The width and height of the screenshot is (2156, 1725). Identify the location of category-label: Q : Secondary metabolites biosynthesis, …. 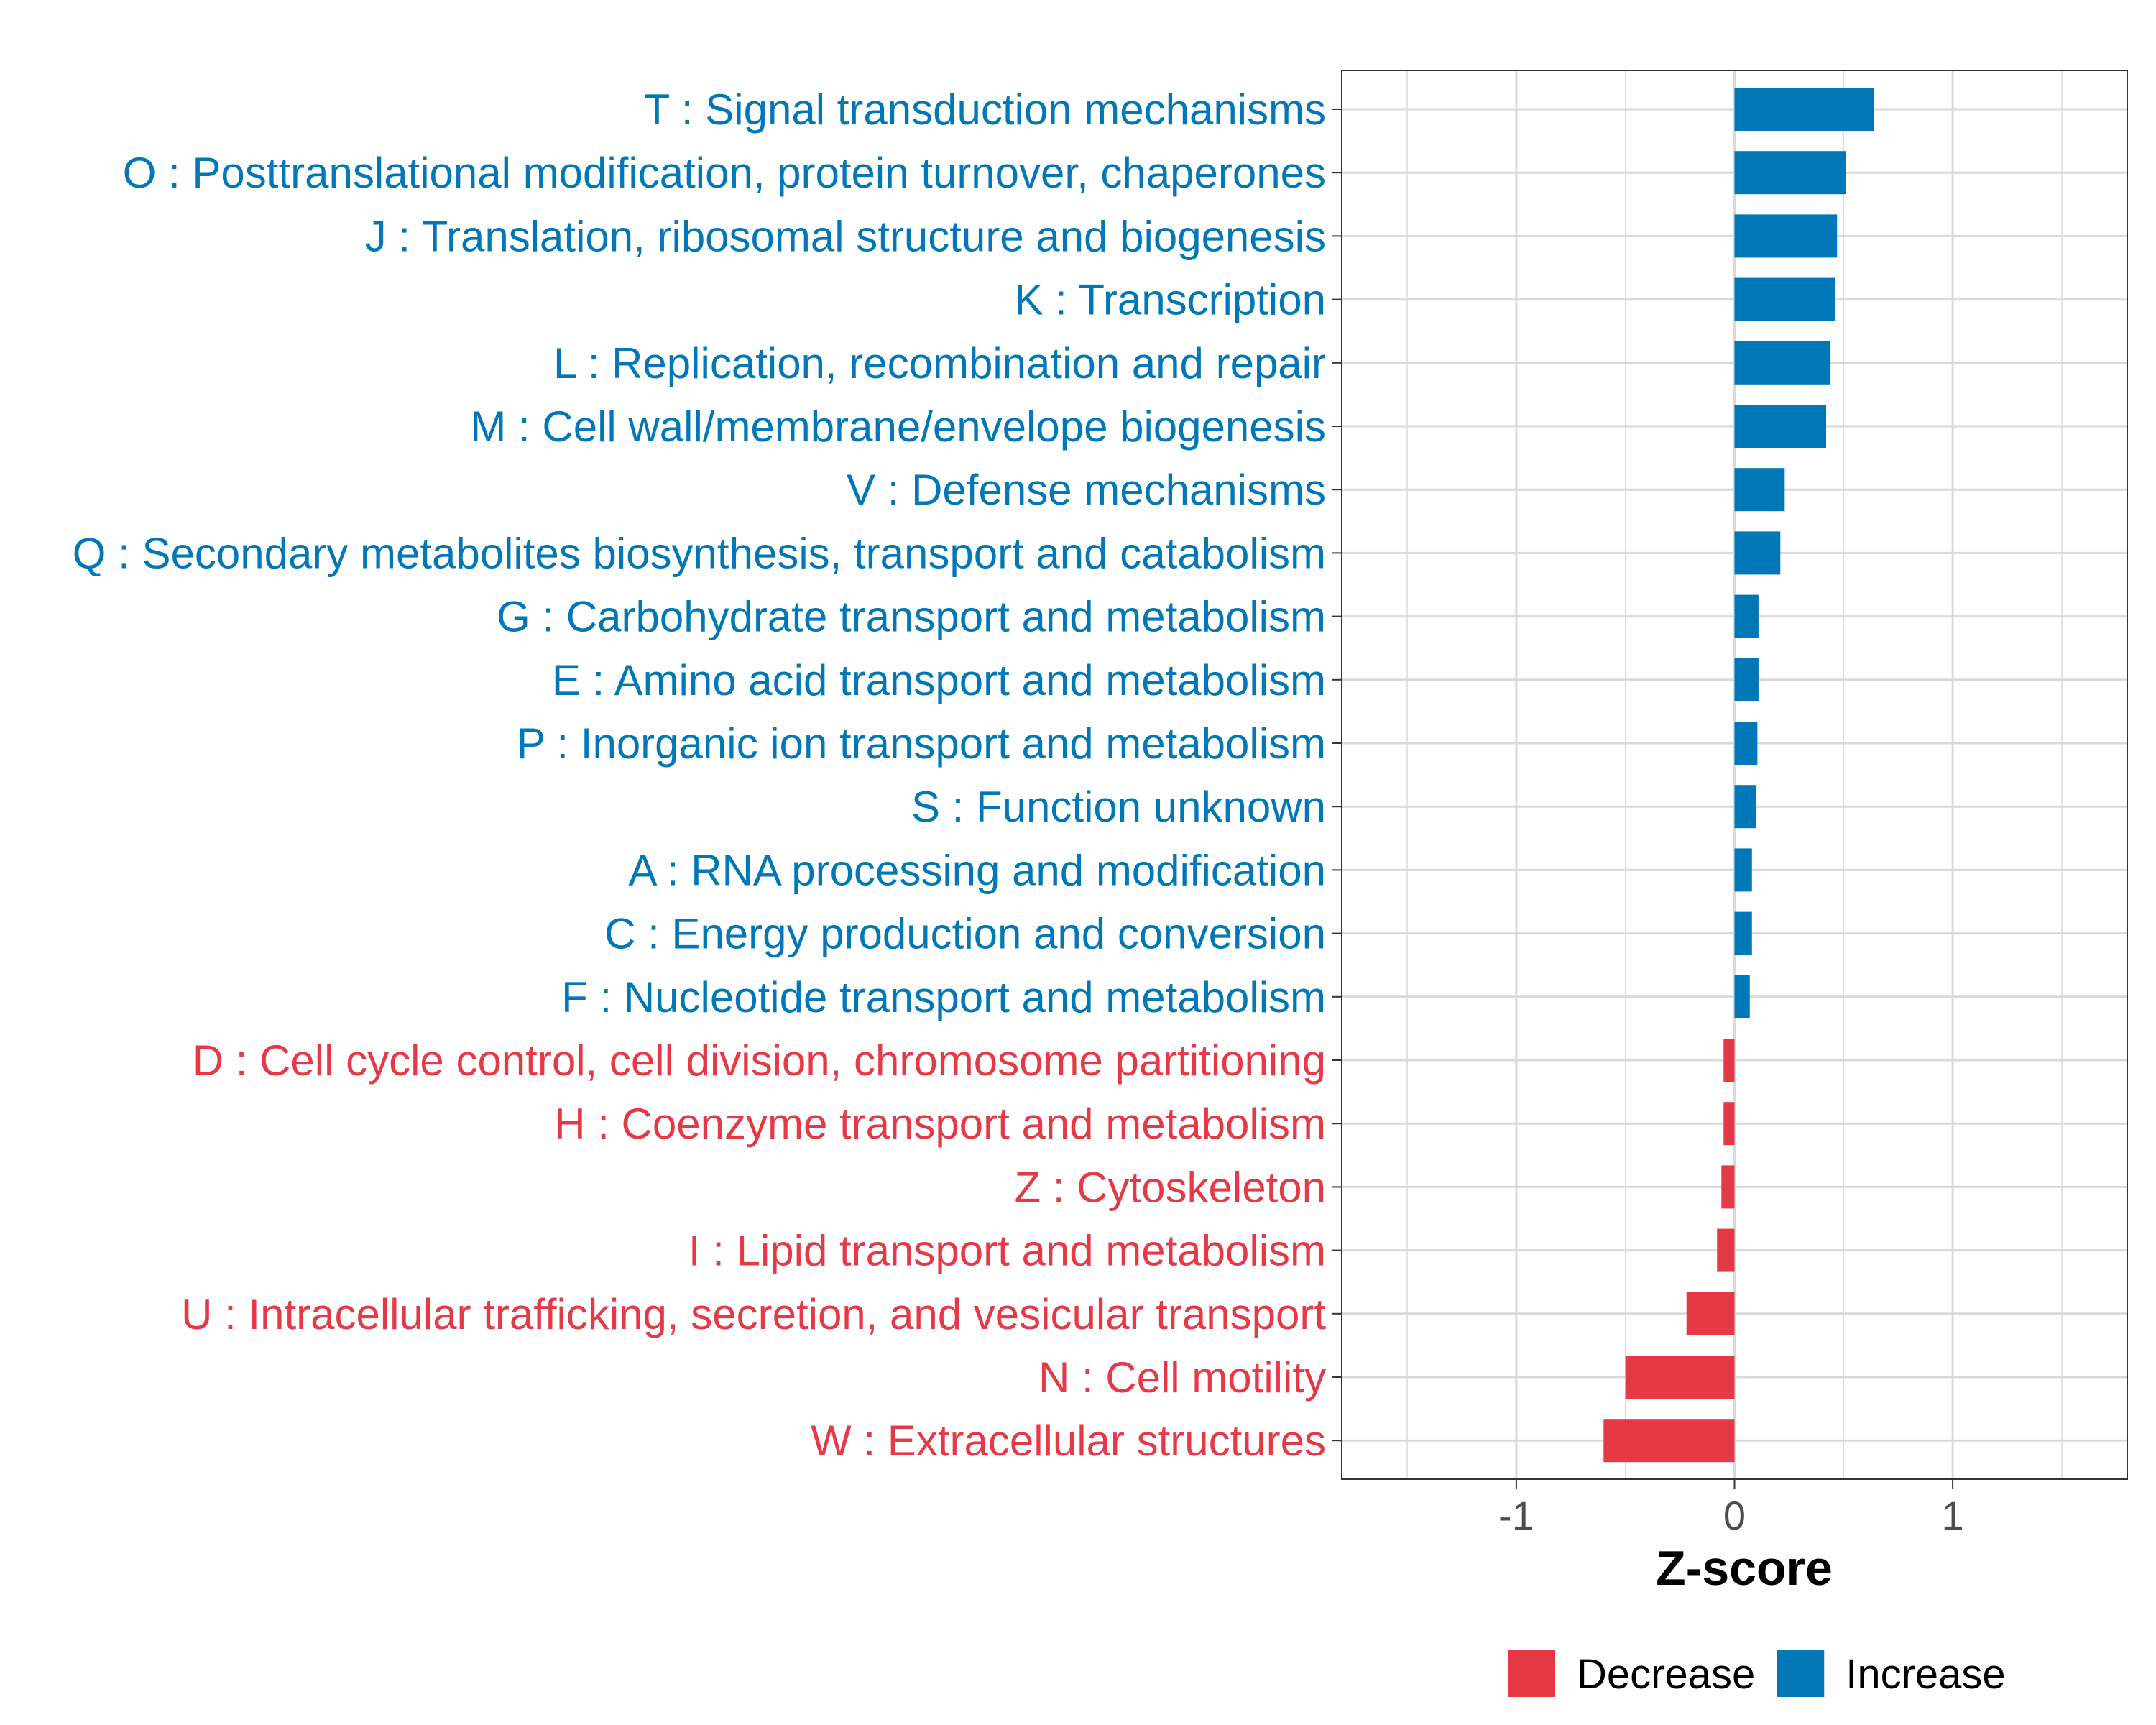
(699, 553).